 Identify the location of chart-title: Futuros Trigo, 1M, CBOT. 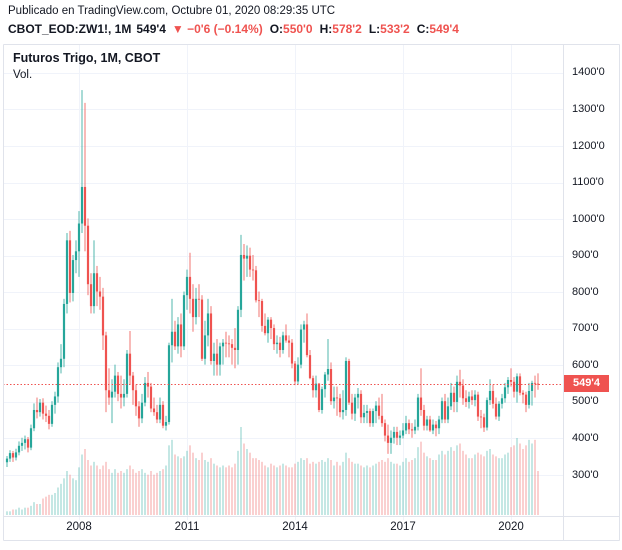
(87, 58).